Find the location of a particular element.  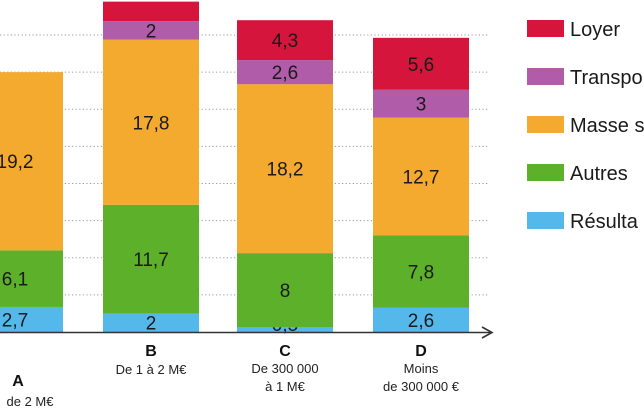

legend-item: Masse s is located at coordinates (585, 126).